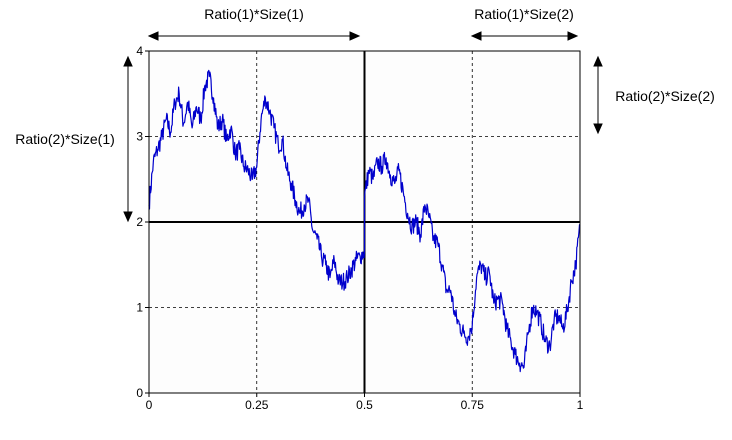 This screenshot has width=732, height=440. What do you see at coordinates (139, 393) in the screenshot?
I see `y-tick-label: 0` at bounding box center [139, 393].